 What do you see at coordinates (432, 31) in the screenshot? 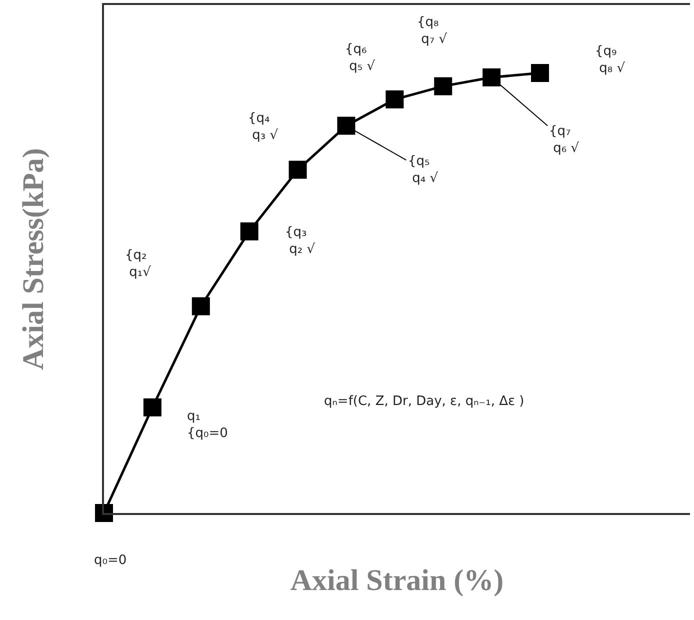
I see `text: {q₈ q₇ √` at bounding box center [432, 31].